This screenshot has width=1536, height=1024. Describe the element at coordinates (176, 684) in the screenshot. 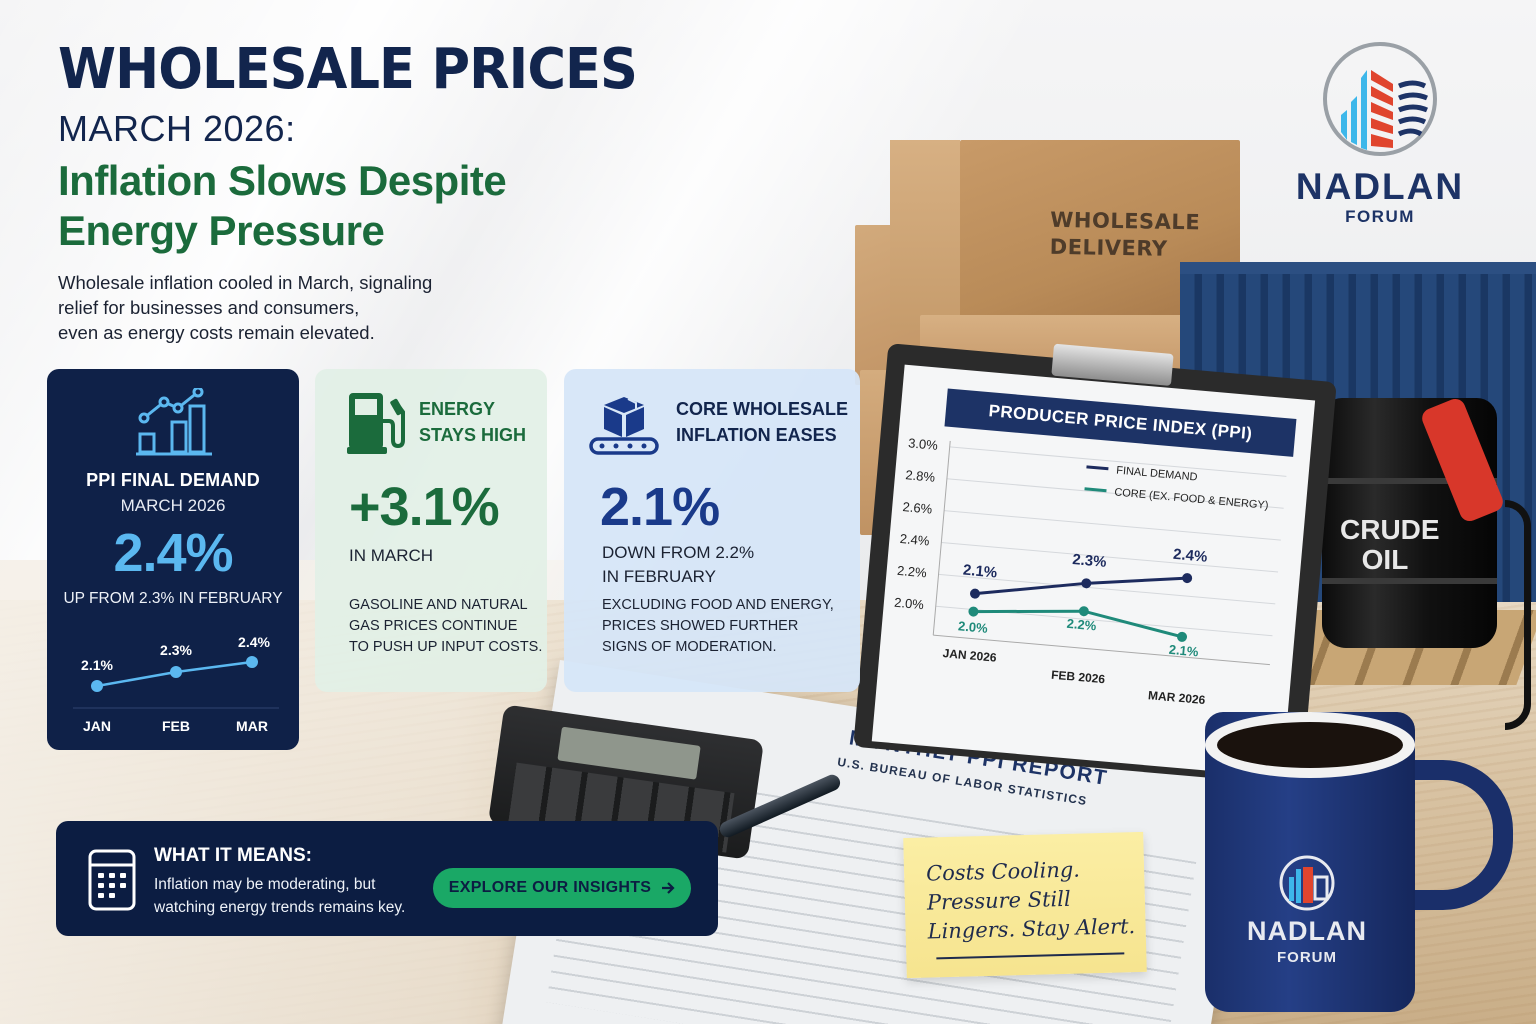

I see `ppi-sparkline: 2.1% 2.3% 2.4% JAN FEB MAR` at that location.